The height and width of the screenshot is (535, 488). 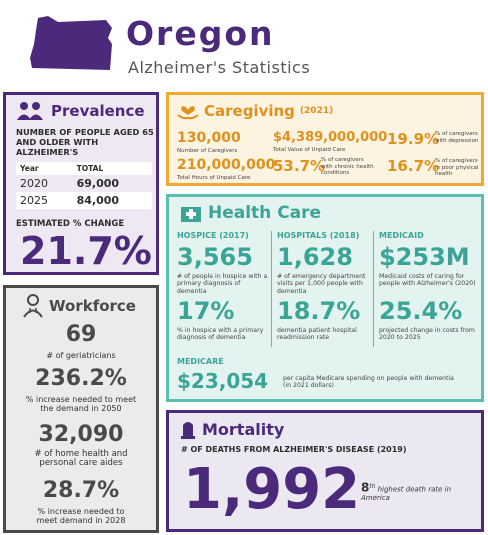 What do you see at coordinates (188, 430) in the screenshot?
I see `gravestone-icon` at bounding box center [188, 430].